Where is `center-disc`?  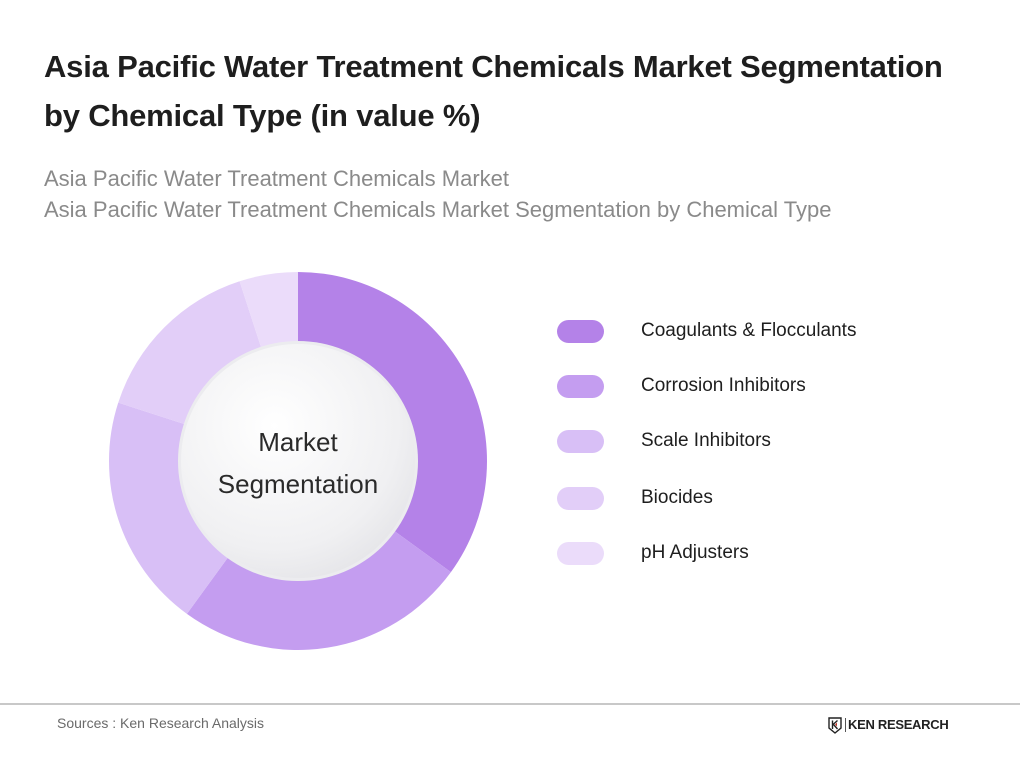
center-disc is located at coordinates (298, 461).